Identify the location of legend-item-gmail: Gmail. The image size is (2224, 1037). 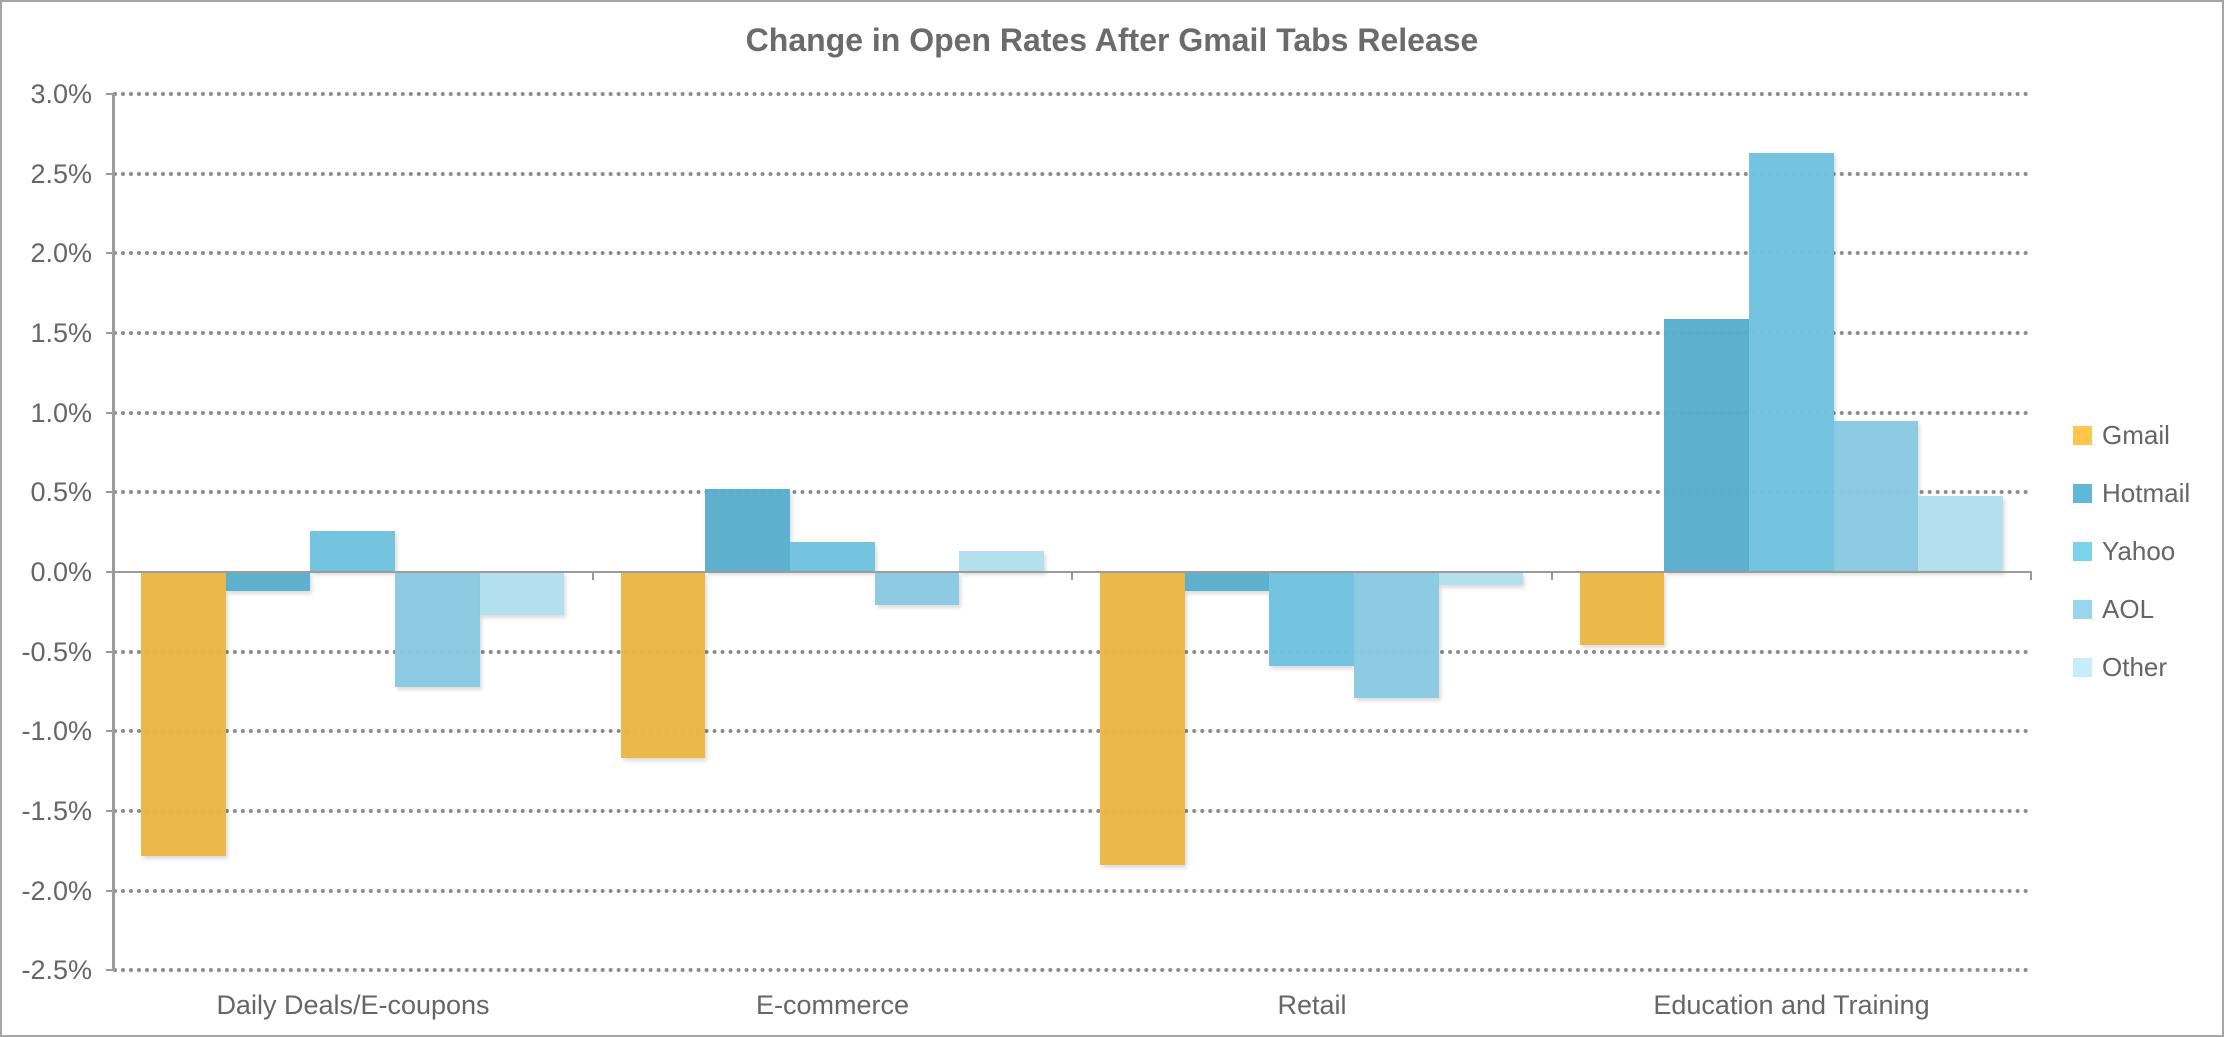
(2121, 434).